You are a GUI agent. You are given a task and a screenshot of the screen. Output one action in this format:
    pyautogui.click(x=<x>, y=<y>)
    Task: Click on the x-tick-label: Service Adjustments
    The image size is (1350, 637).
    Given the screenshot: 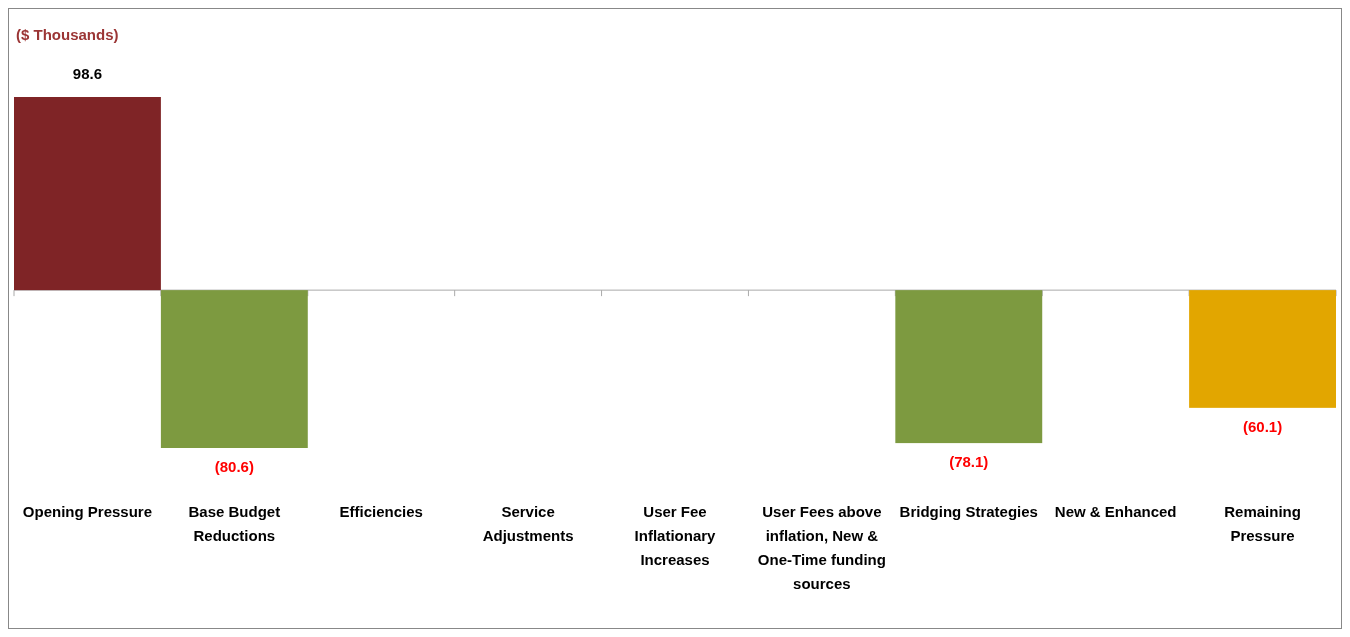 What is the action you would take?
    pyautogui.click(x=528, y=523)
    